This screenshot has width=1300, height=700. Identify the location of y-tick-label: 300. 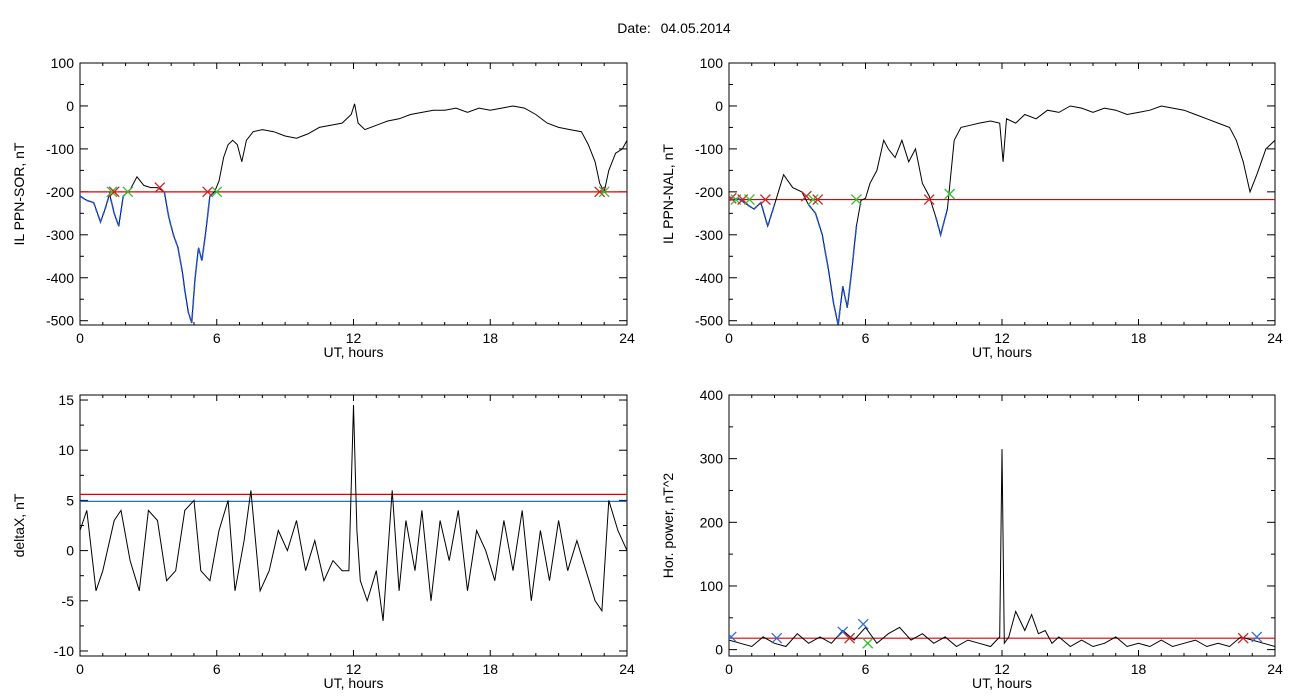
(712, 459).